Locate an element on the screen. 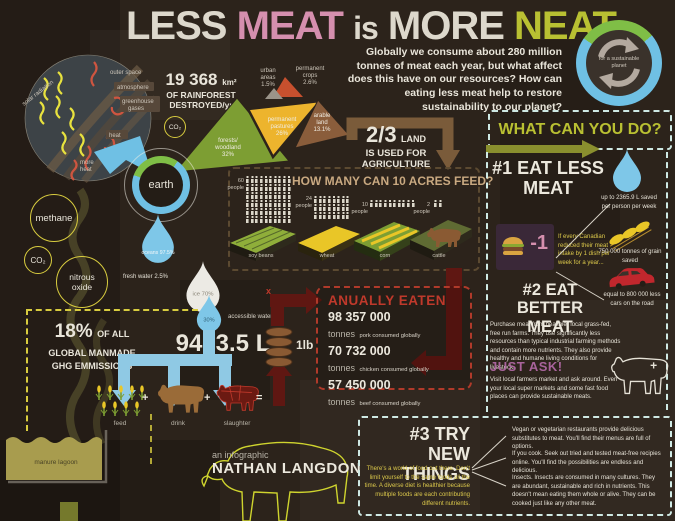 This screenshot has height=521, width=675. drink-cow-icon is located at coordinates (181, 398).